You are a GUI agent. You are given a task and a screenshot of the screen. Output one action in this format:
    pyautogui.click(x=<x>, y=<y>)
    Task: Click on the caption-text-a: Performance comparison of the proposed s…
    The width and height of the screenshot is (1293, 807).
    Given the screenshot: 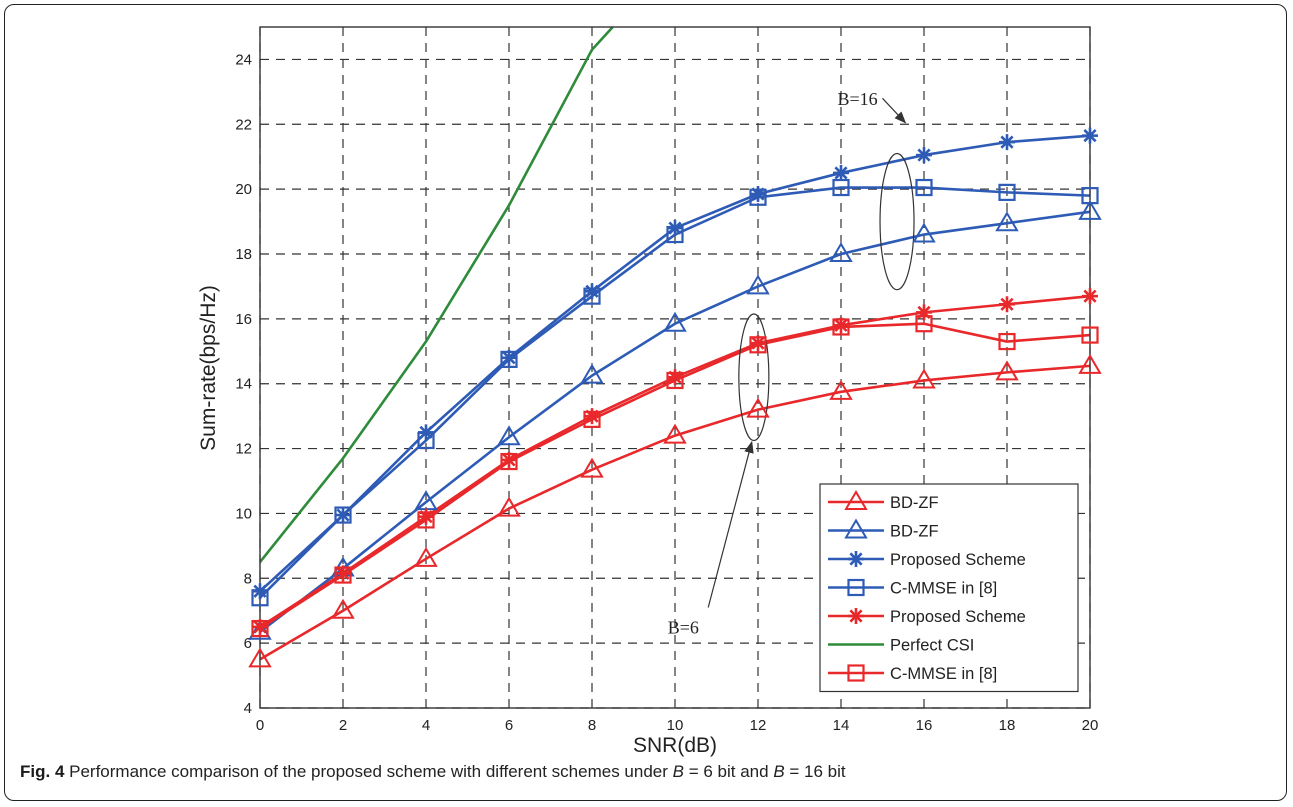 What is the action you would take?
    pyautogui.click(x=368, y=771)
    